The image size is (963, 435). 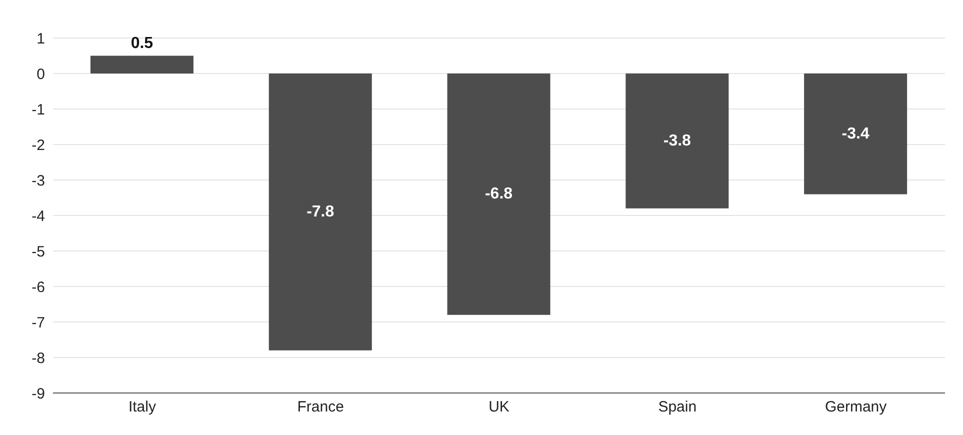 I want to click on y-tick-label: -9, so click(x=38, y=393).